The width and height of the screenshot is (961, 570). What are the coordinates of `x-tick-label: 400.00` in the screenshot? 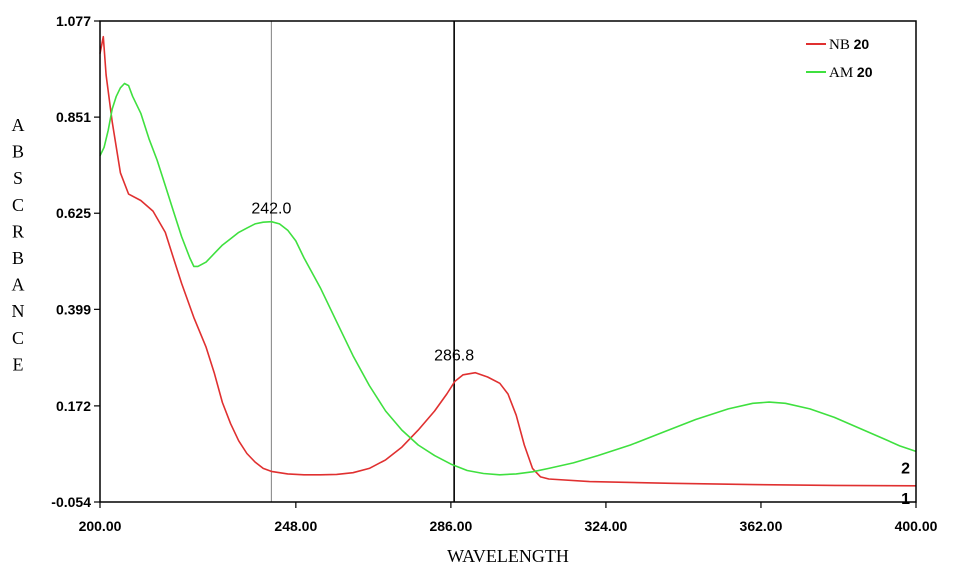 It's located at (916, 526).